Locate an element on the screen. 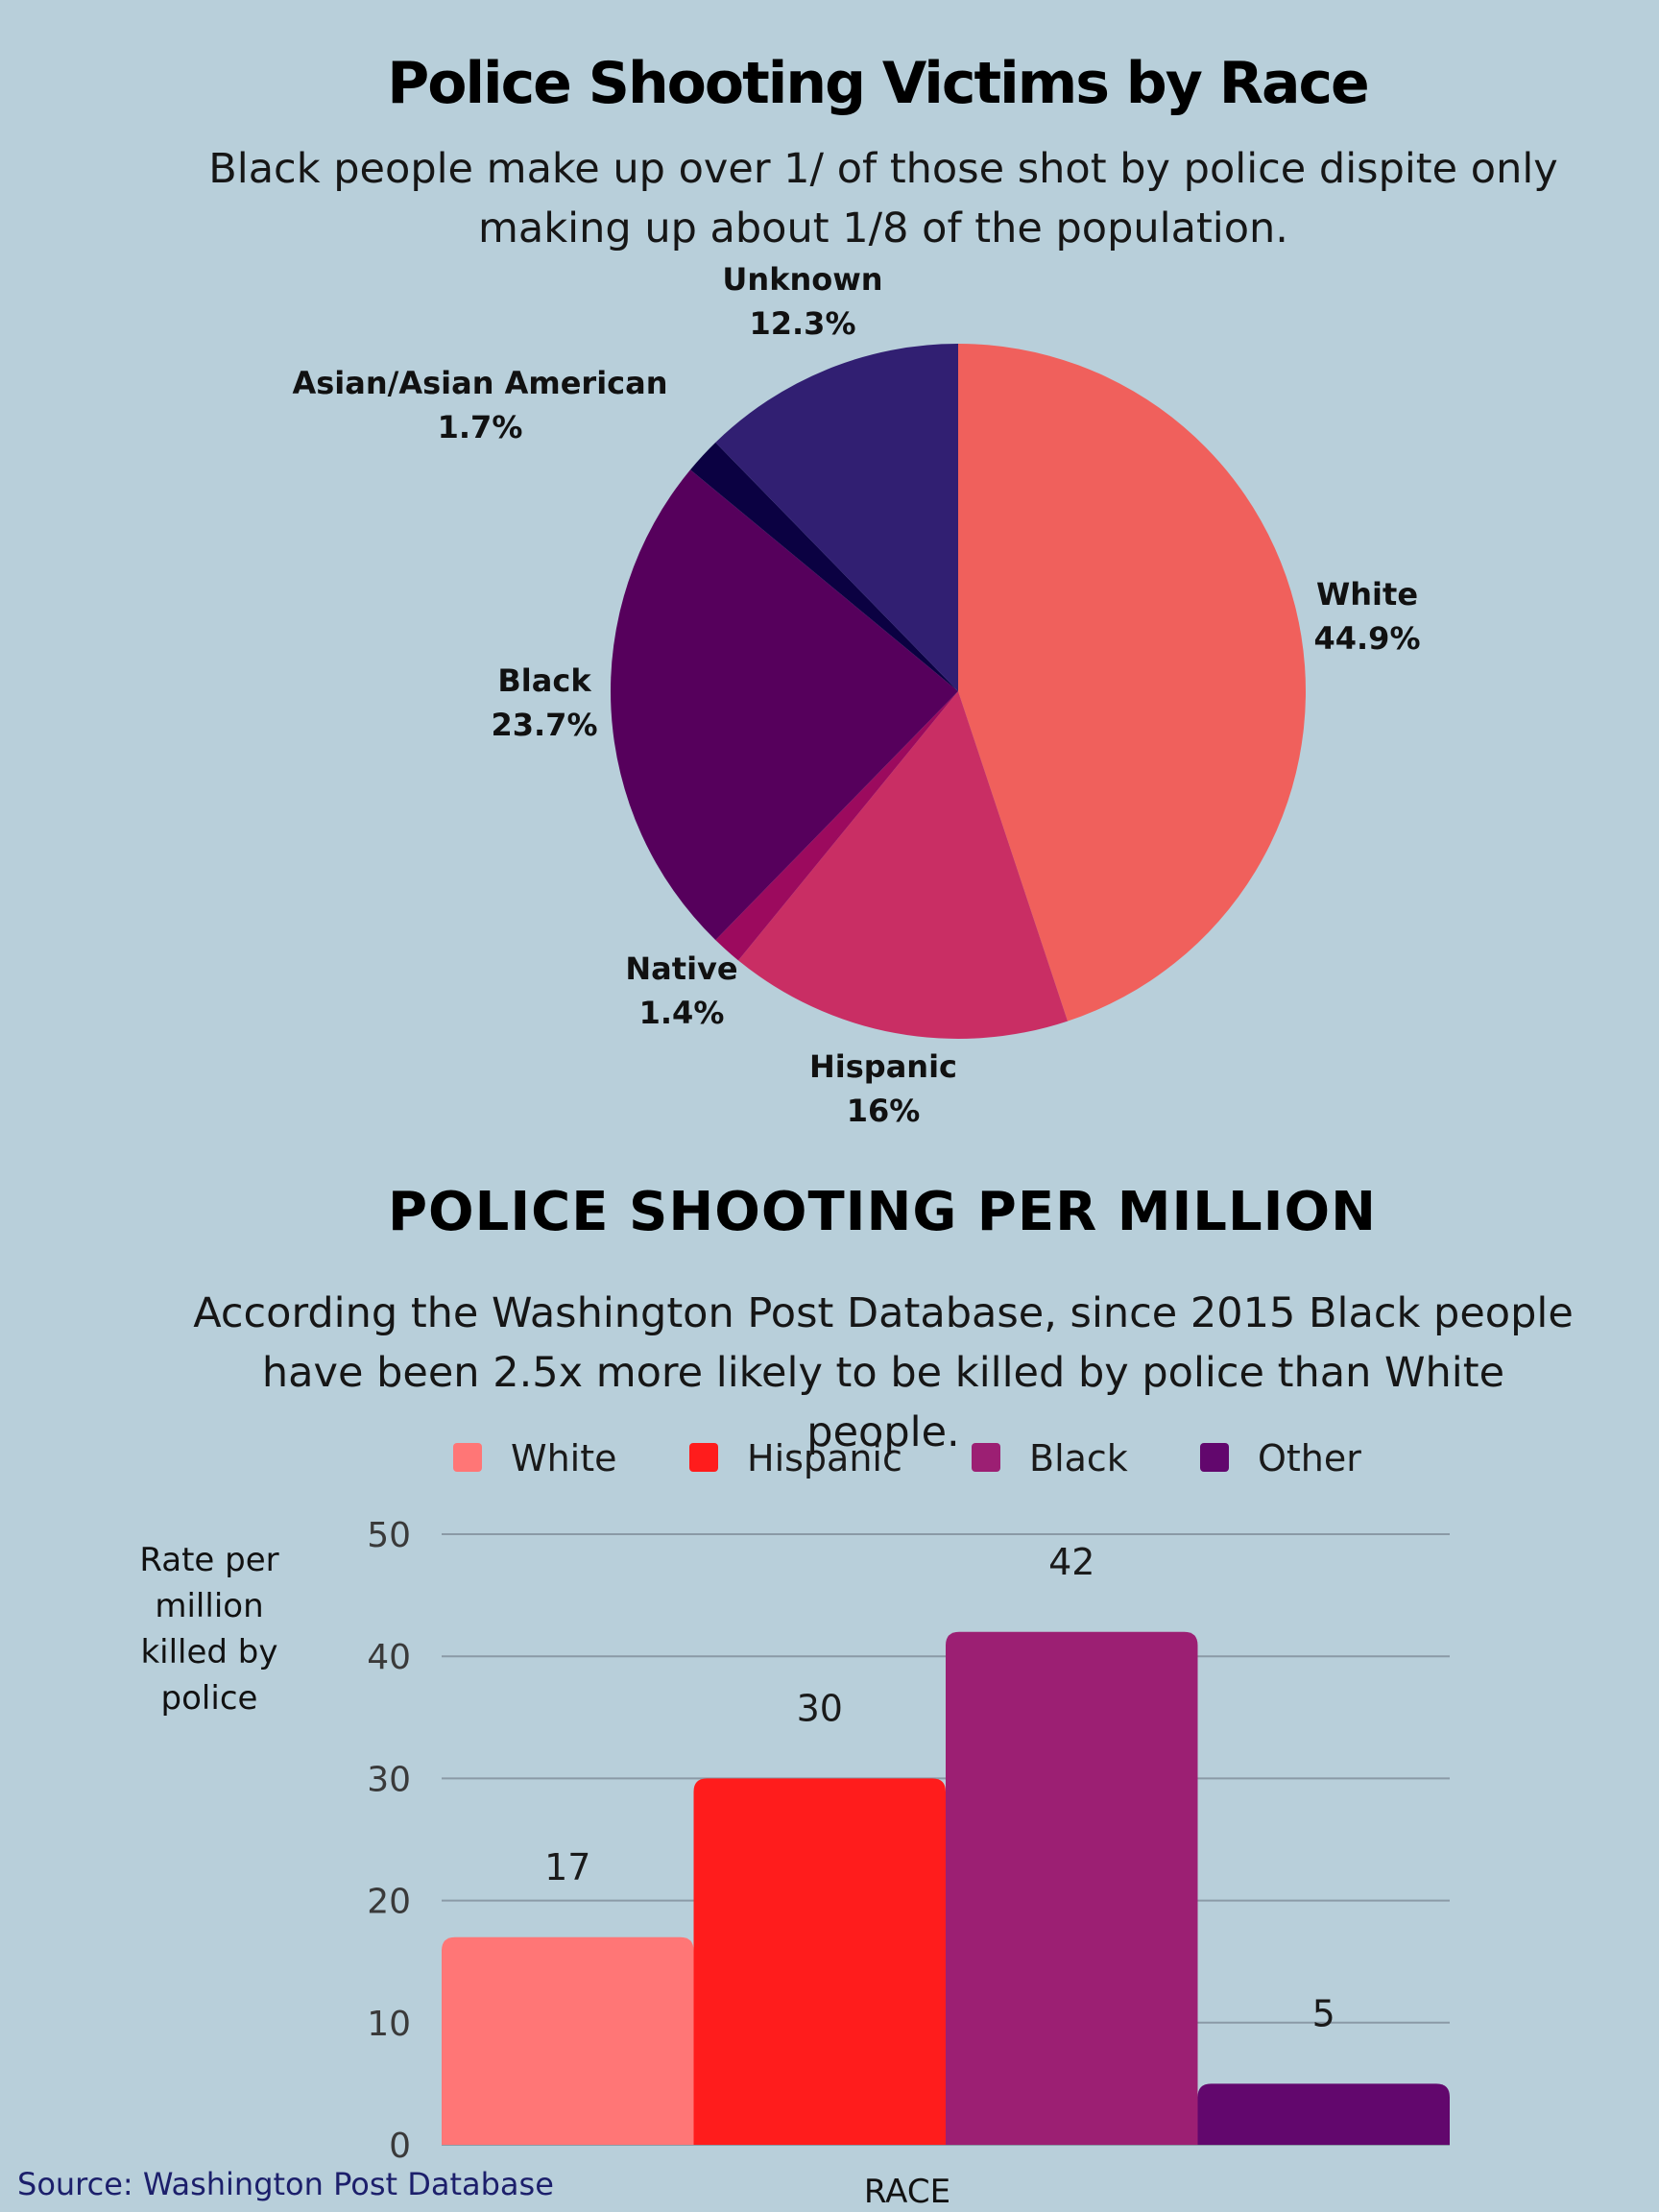  bar-black is located at coordinates (1072, 1888).